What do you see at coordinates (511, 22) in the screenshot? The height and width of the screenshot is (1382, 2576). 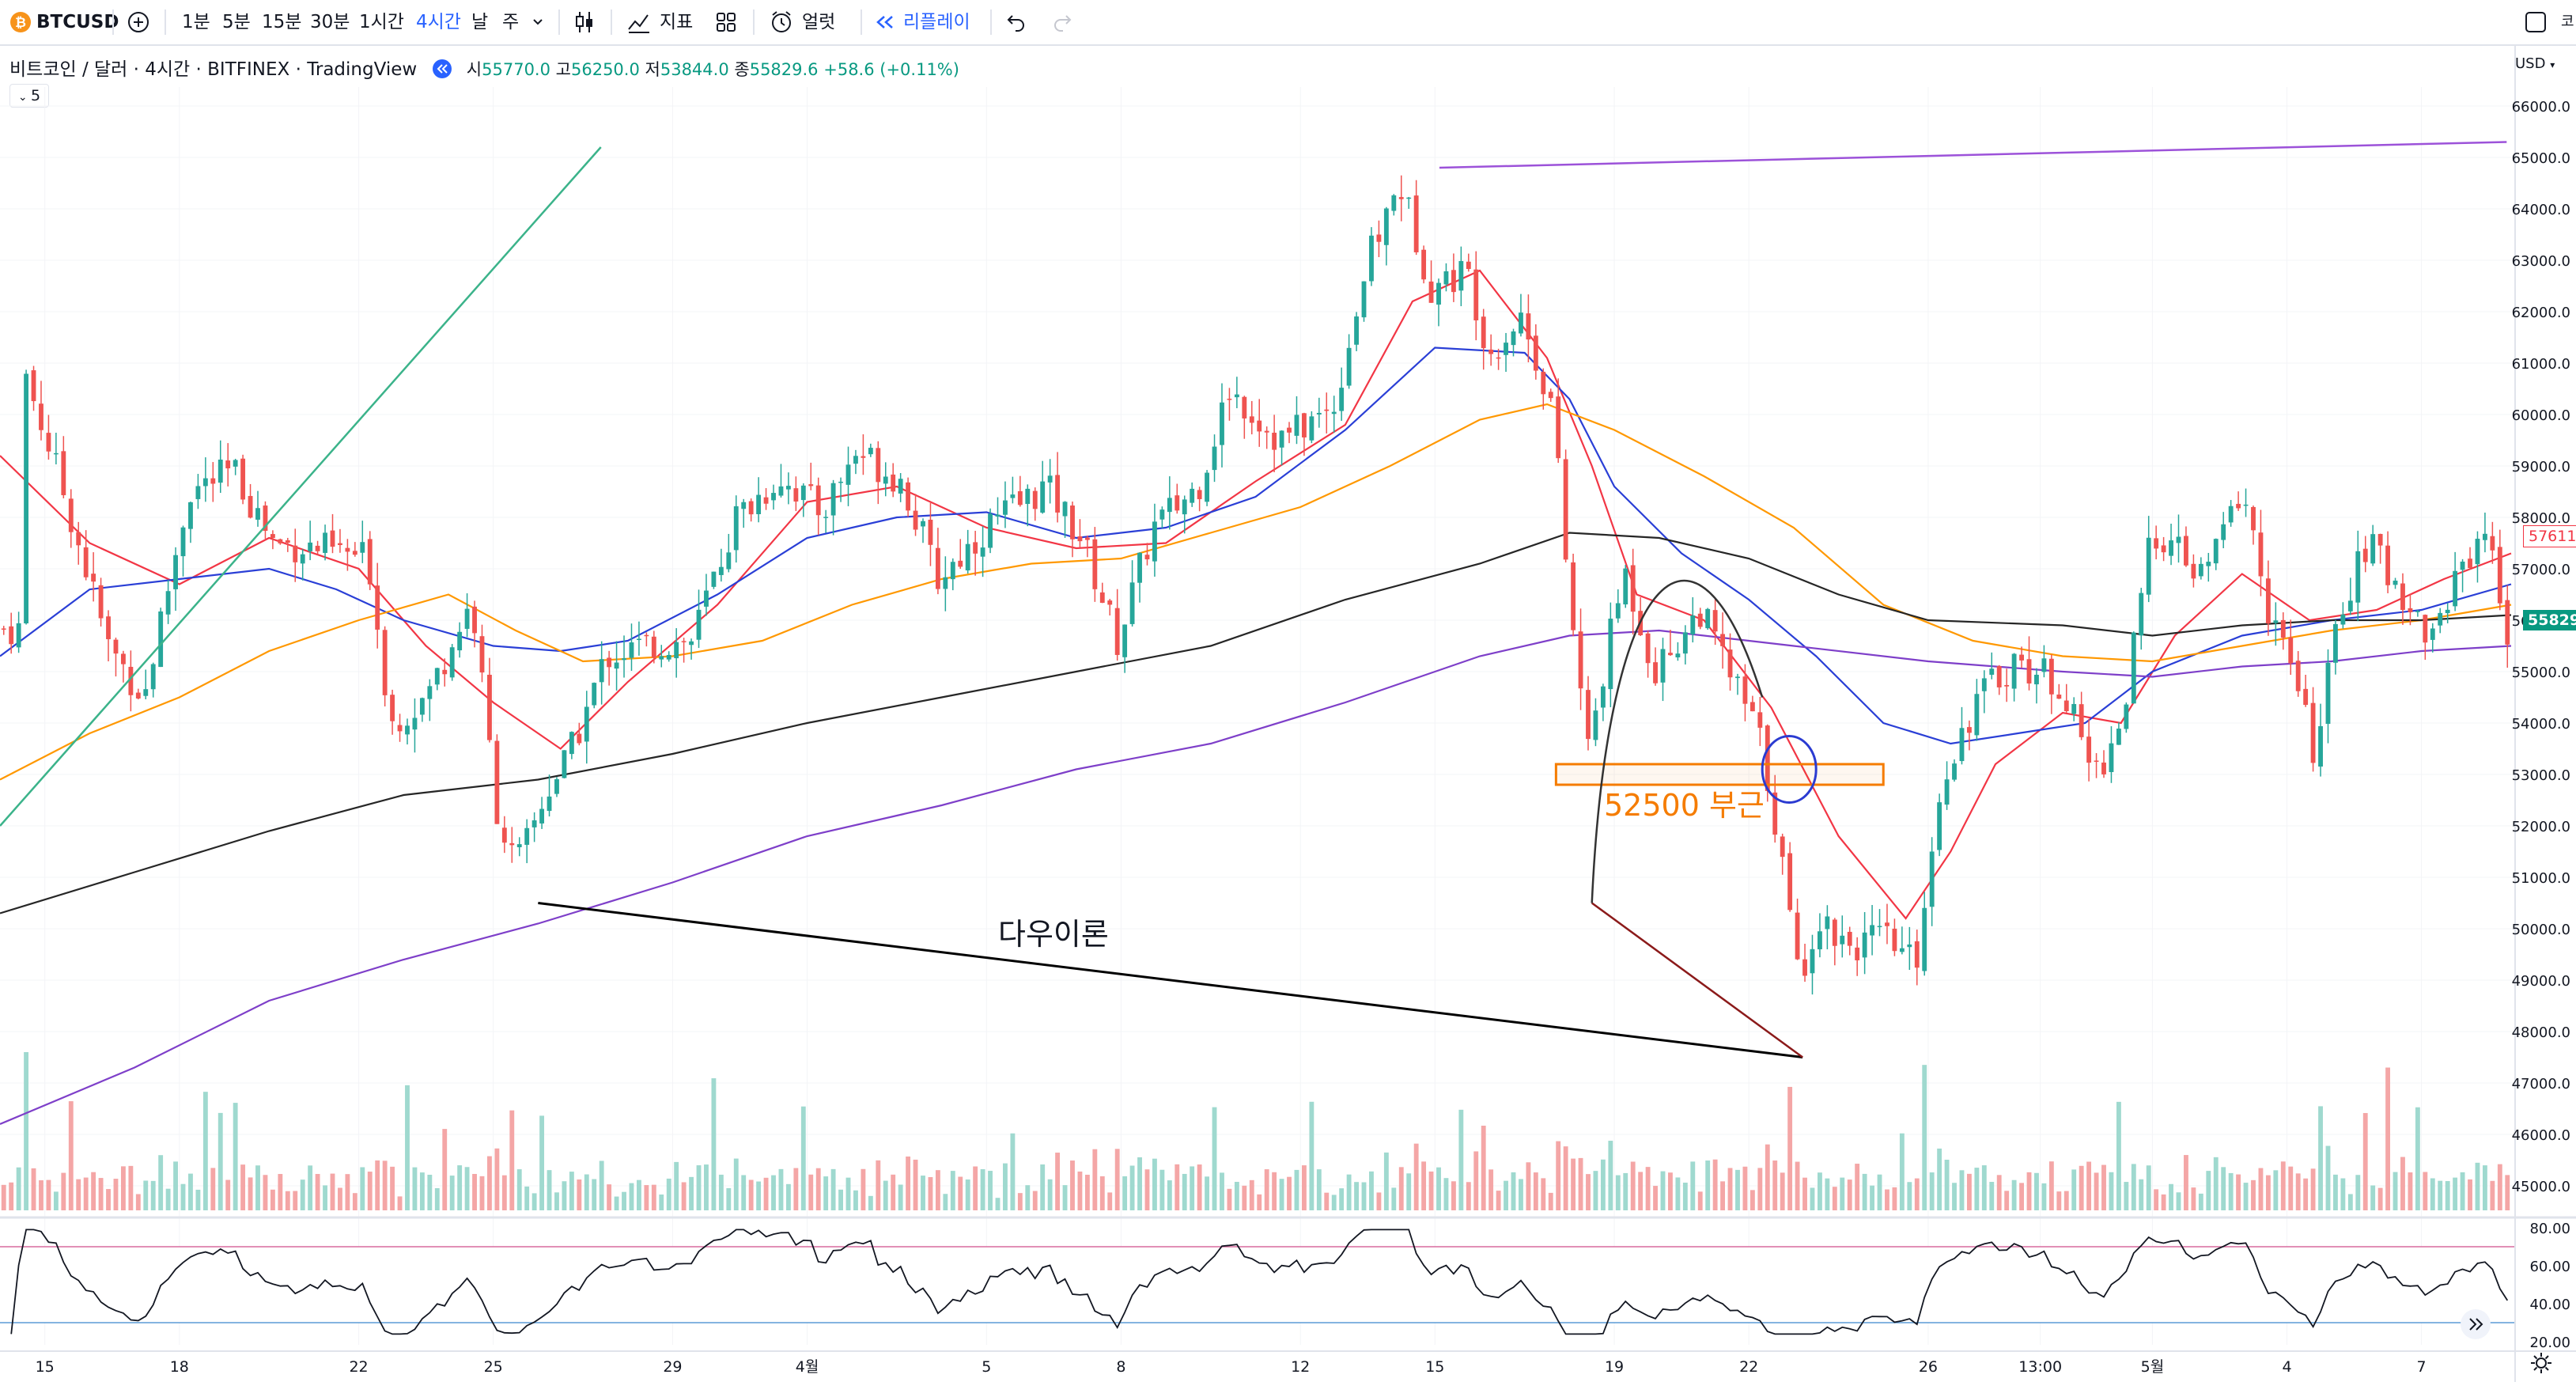 I see `interval-week: 주` at bounding box center [511, 22].